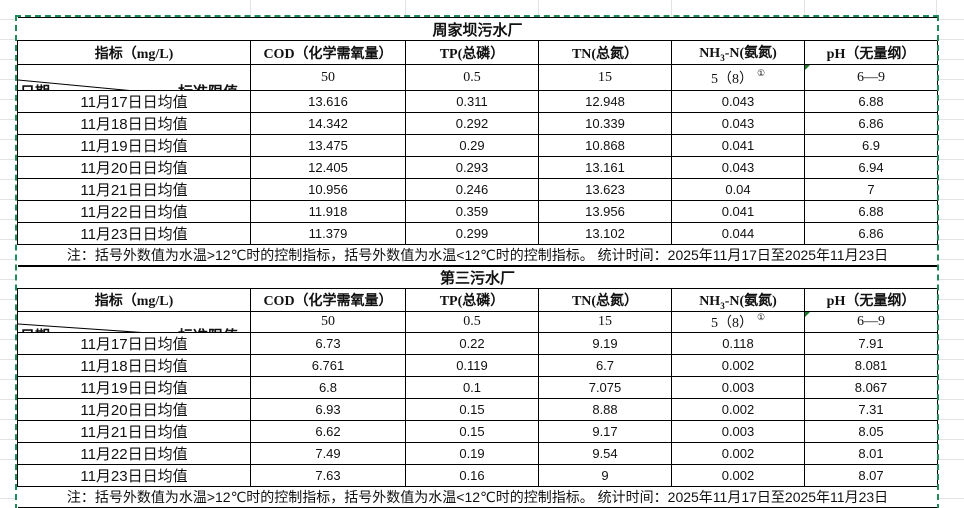  What do you see at coordinates (871, 365) in the screenshot?
I see `cell-ph: 8.081` at bounding box center [871, 365].